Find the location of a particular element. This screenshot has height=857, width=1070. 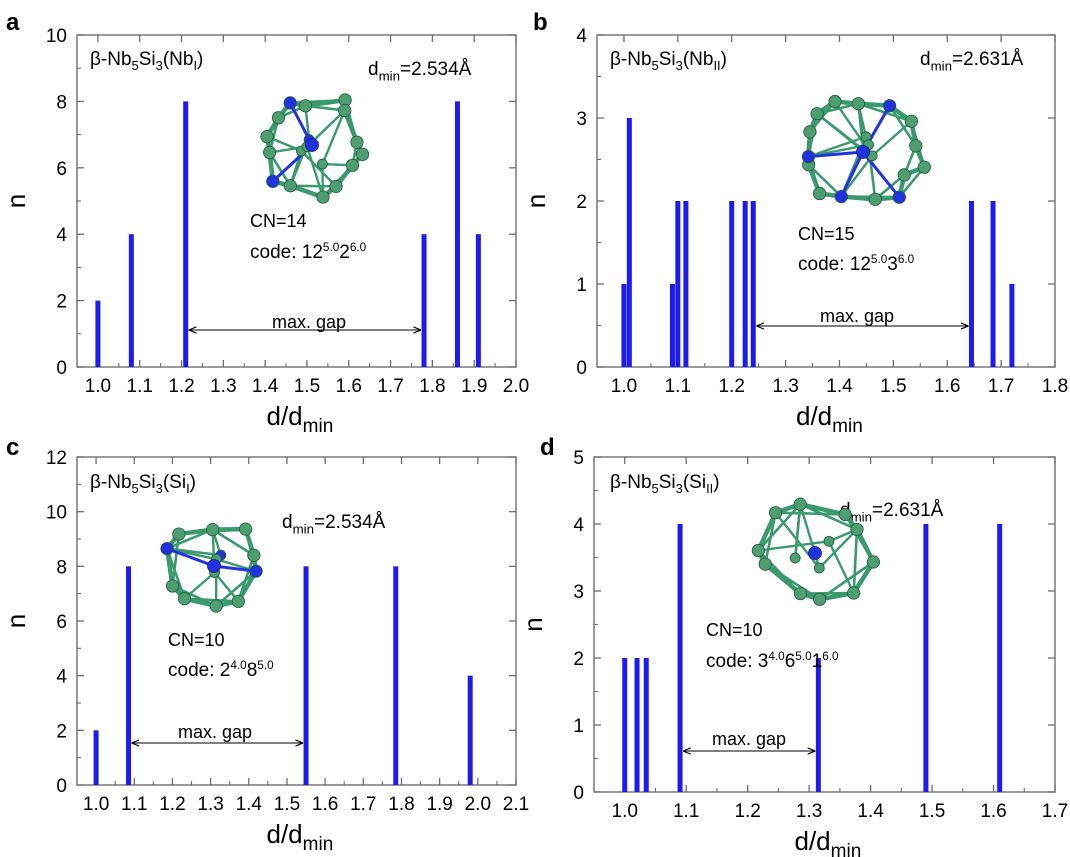

panel-letter: a is located at coordinates (13, 22).